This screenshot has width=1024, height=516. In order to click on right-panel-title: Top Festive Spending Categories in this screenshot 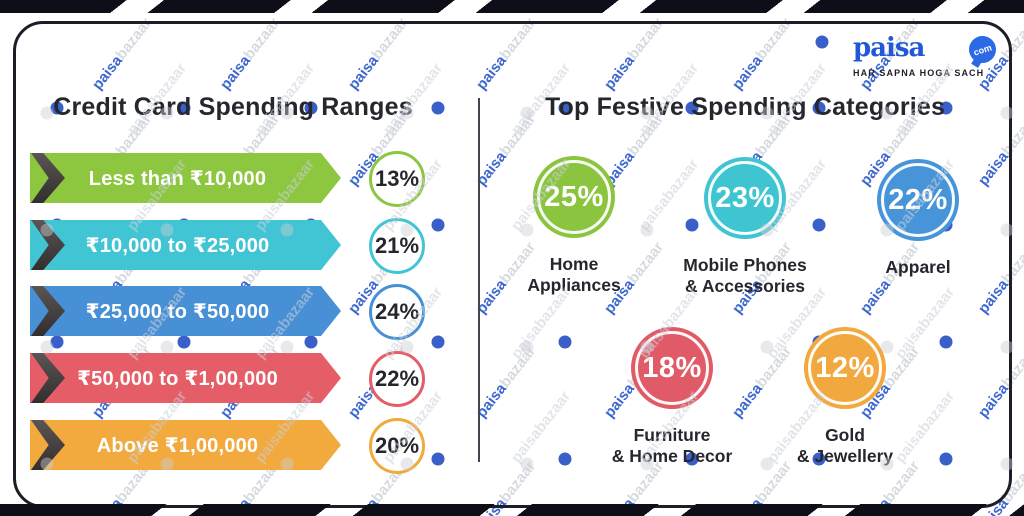, I will do `click(745, 107)`.